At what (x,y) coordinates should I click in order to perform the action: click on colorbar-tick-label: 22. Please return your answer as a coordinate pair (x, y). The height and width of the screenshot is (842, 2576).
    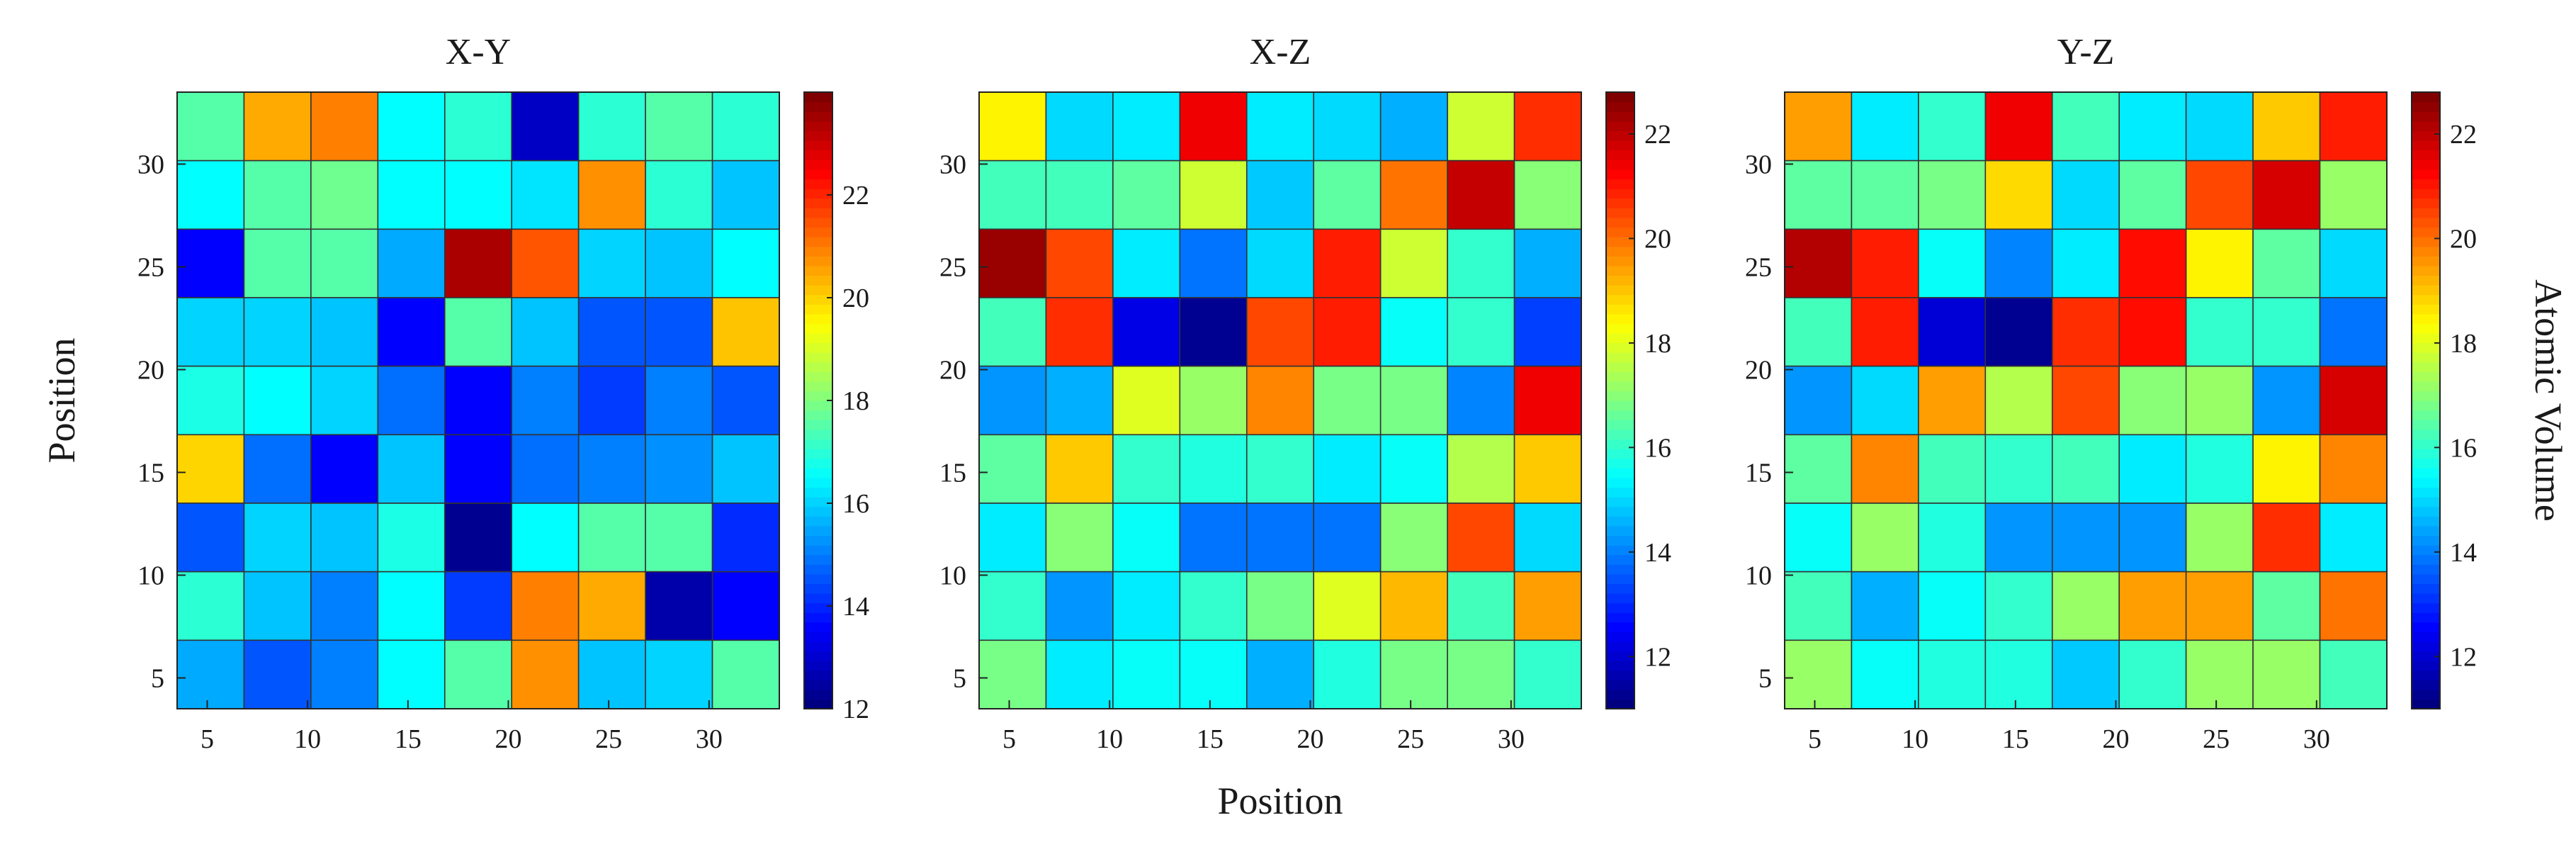
    Looking at the image, I should click on (2463, 135).